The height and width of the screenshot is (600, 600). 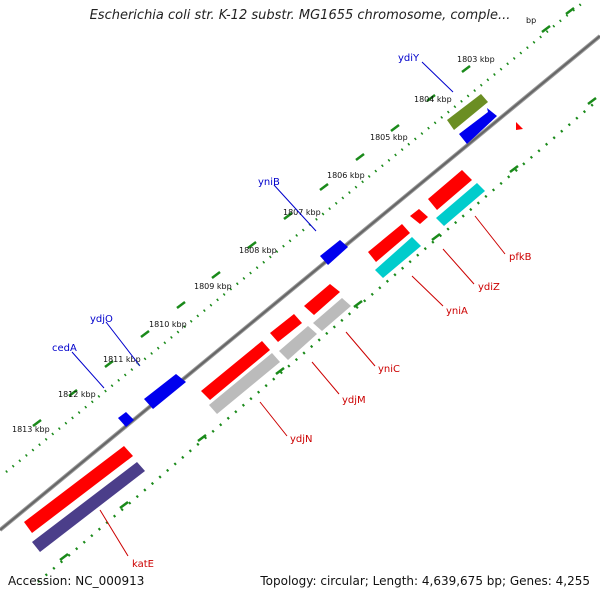 What do you see at coordinates (419, 216) in the screenshot?
I see `gene-ydiZ` at bounding box center [419, 216].